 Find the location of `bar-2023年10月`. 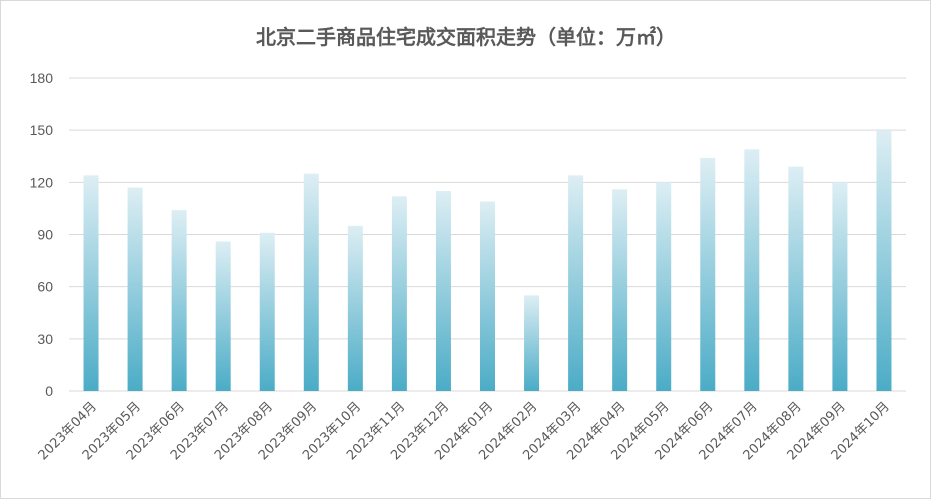

bar-2023年10月 is located at coordinates (355, 308).